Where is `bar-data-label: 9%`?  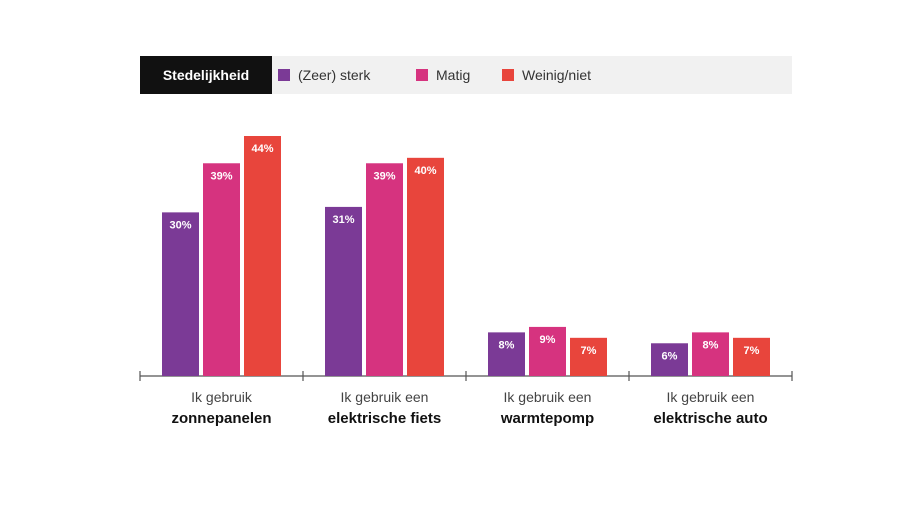
bar-data-label: 9% is located at coordinates (548, 340).